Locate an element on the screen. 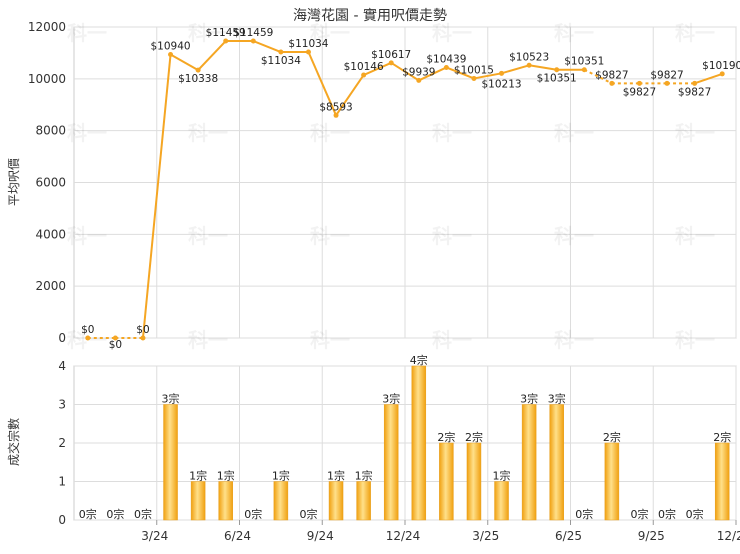 This screenshot has height=554, width=740. bar-y-tick-label: 4 is located at coordinates (62, 366).